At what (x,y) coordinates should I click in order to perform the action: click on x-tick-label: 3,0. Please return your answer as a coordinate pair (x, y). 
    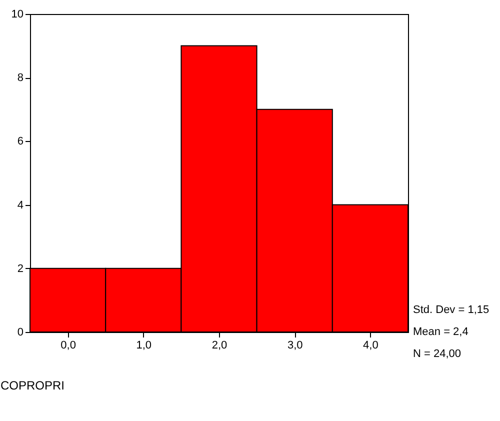
    Looking at the image, I should click on (295, 346).